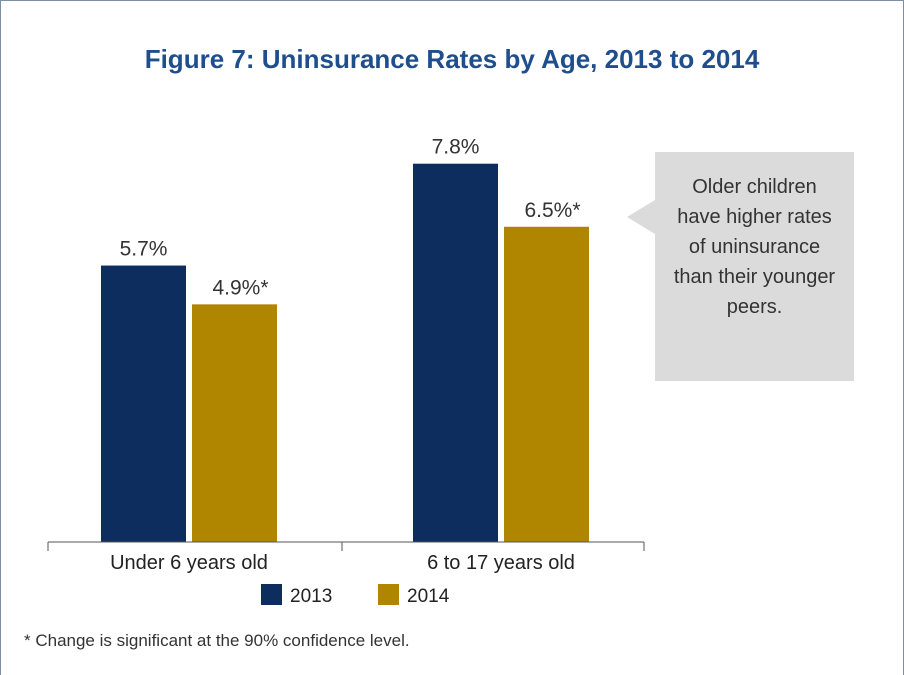  Describe the element at coordinates (552, 210) in the screenshot. I see `bar-value-label: 6.5%*` at that location.